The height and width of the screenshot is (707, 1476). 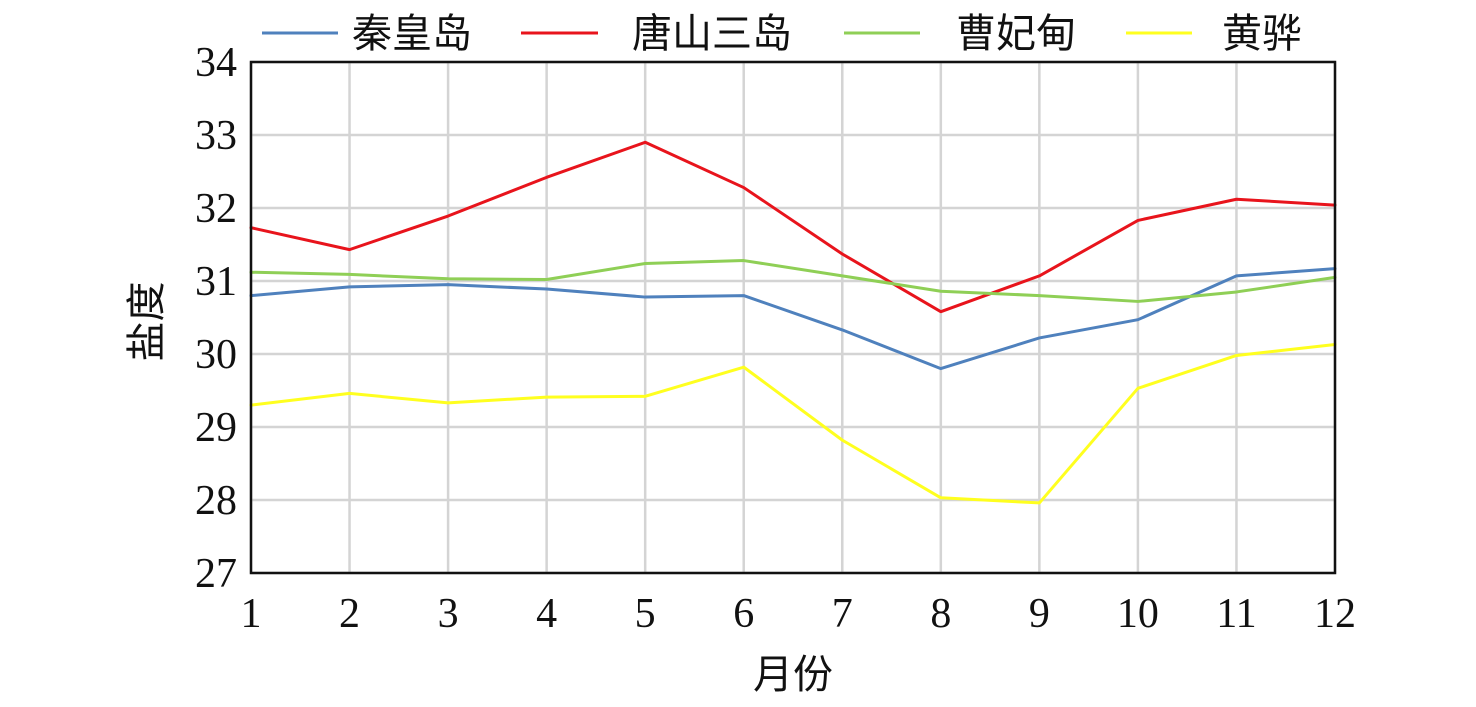 What do you see at coordinates (1138, 614) in the screenshot?
I see `x-tick-label: 10` at bounding box center [1138, 614].